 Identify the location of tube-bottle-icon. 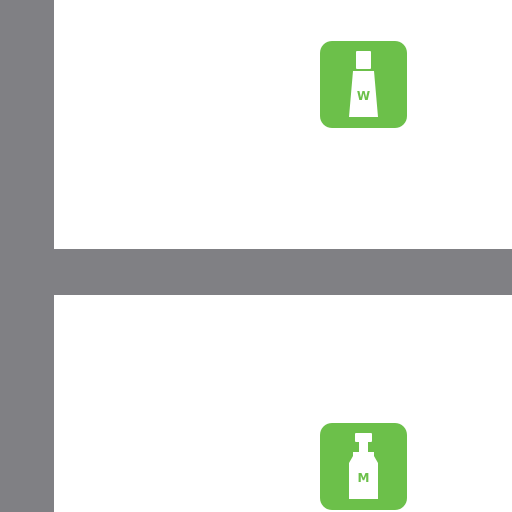
(363, 84).